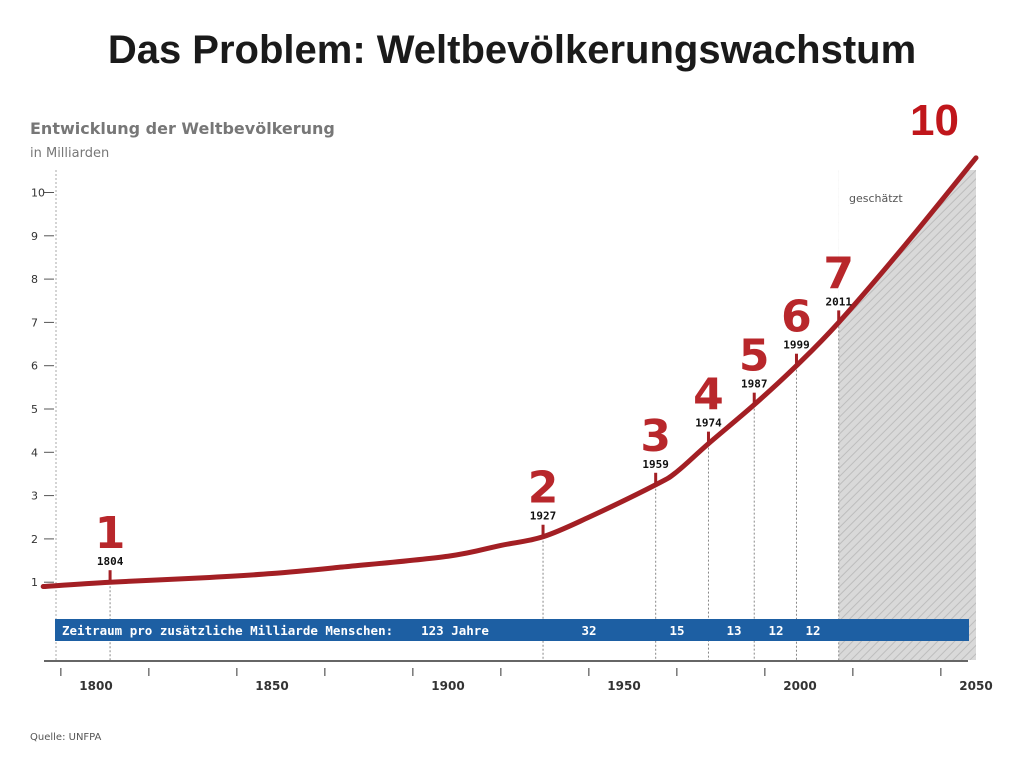 The width and height of the screenshot is (1024, 768). What do you see at coordinates (455, 630) in the screenshot?
I see `period-interval: 123 Jahre` at bounding box center [455, 630].